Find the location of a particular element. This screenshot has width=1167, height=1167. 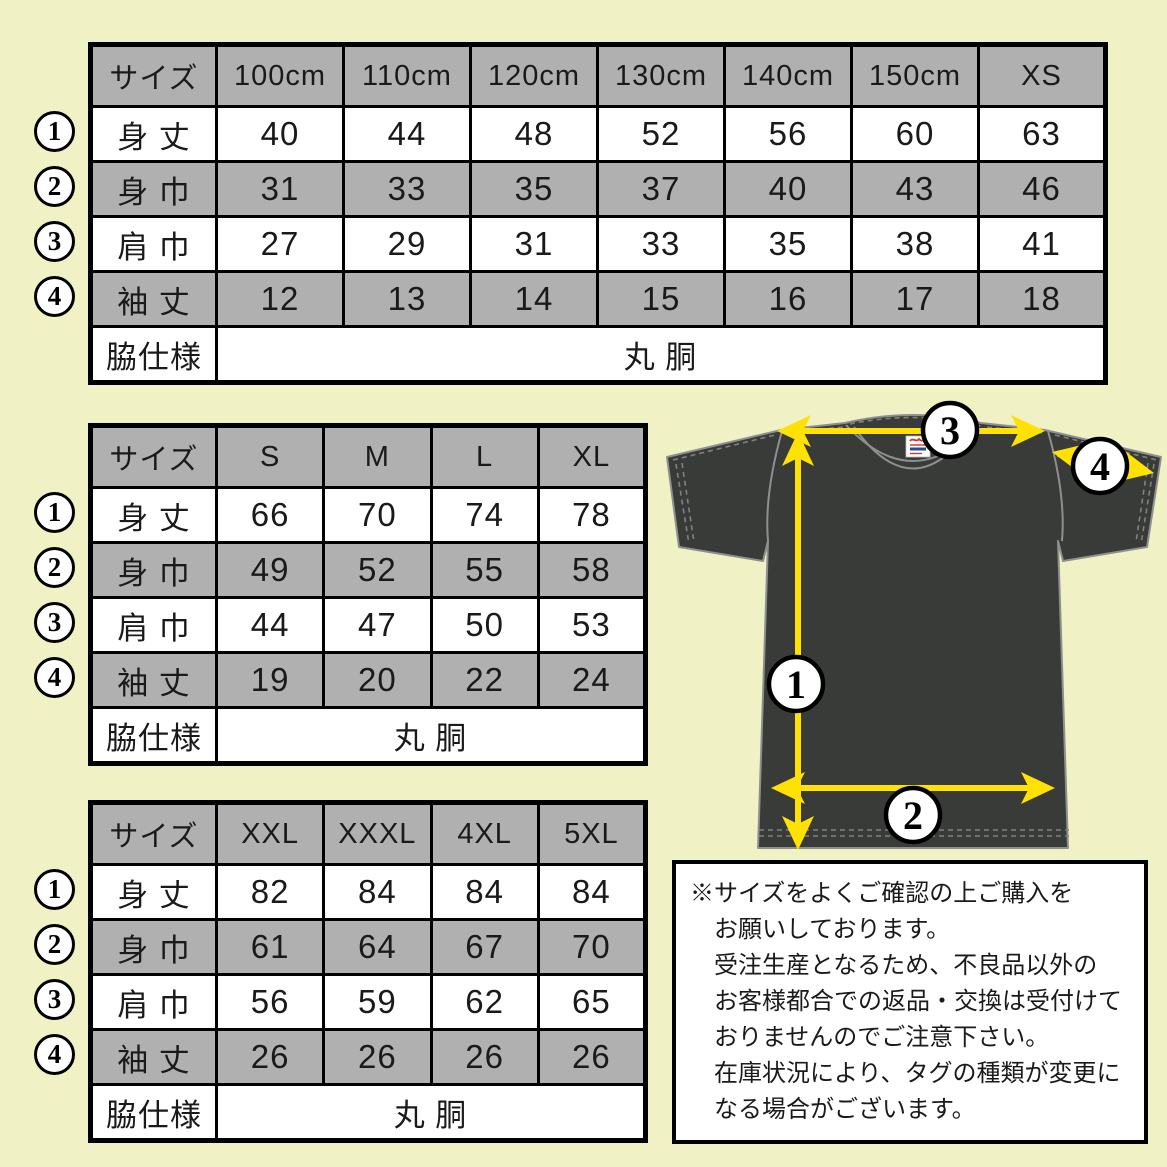

measure-value-cell: 46 is located at coordinates (1042, 189).